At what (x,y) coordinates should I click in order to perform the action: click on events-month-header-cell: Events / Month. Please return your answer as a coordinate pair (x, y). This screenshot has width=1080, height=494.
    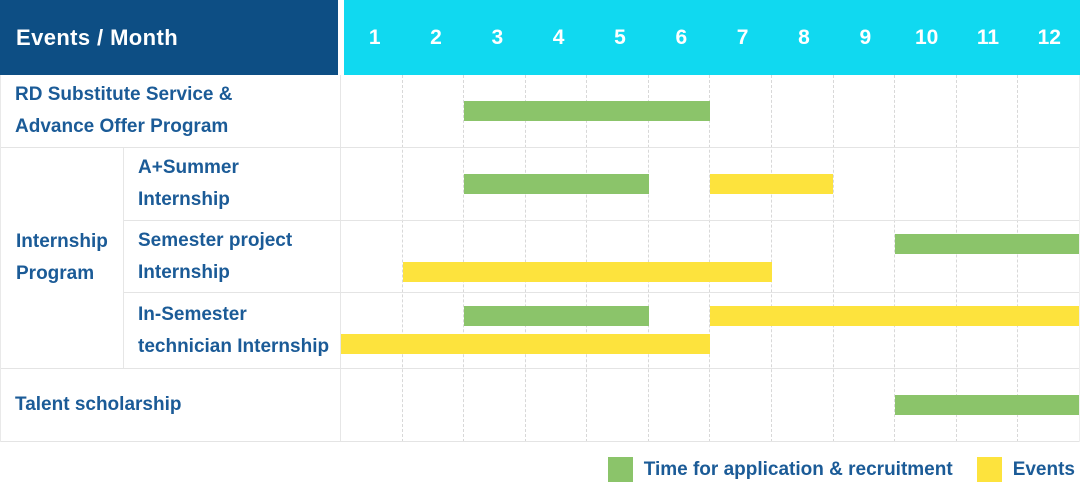
    Looking at the image, I should click on (169, 37).